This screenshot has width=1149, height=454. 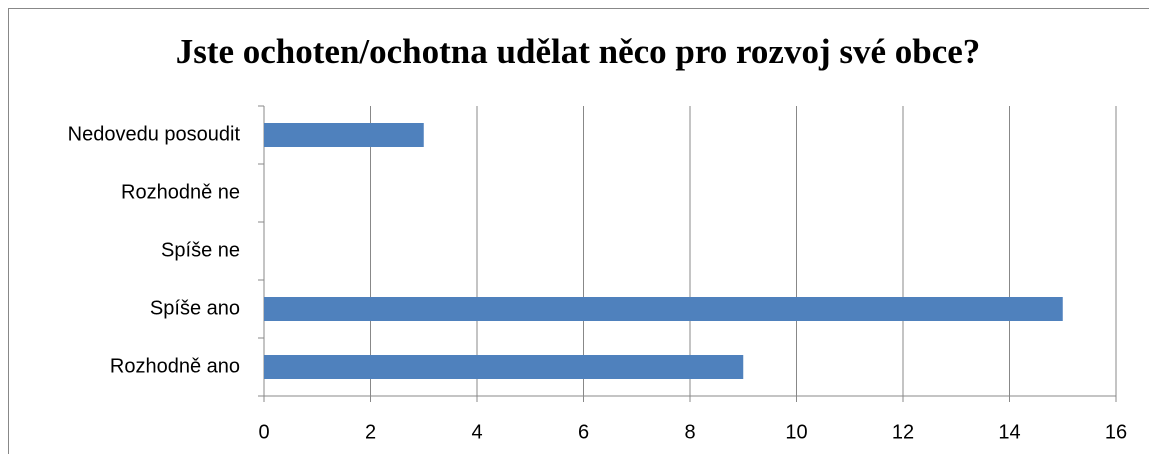 What do you see at coordinates (263, 432) in the screenshot?
I see `x-tick-label: 0` at bounding box center [263, 432].